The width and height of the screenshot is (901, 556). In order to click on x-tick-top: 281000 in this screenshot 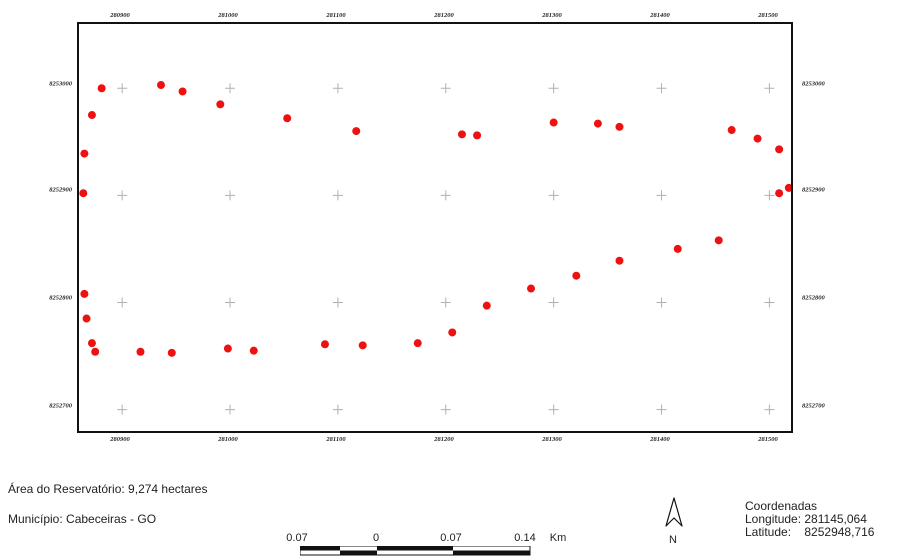, I will do `click(228, 15)`.